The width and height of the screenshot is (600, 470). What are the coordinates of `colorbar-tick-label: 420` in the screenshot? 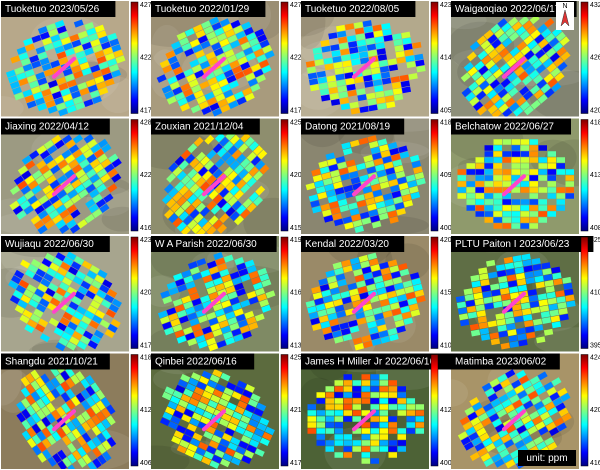 It's located at (146, 293).